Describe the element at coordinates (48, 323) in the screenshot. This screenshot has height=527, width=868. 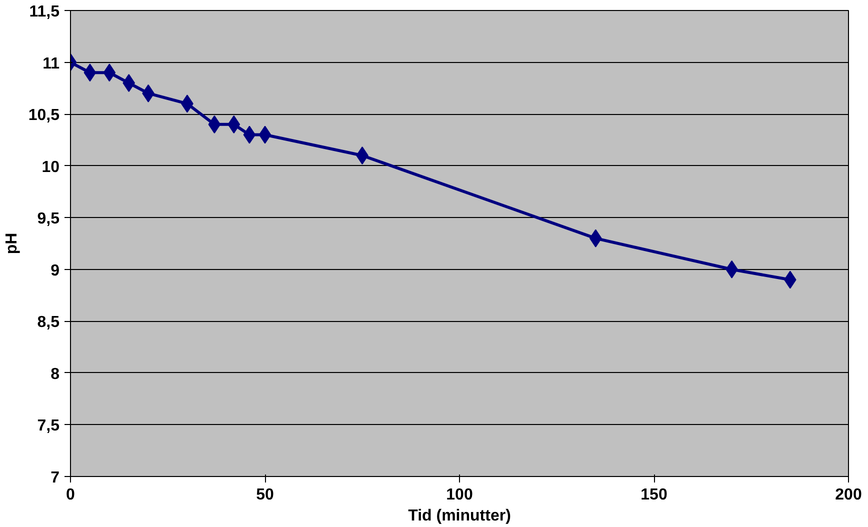
I see `y-tick-label: 8,5` at that location.